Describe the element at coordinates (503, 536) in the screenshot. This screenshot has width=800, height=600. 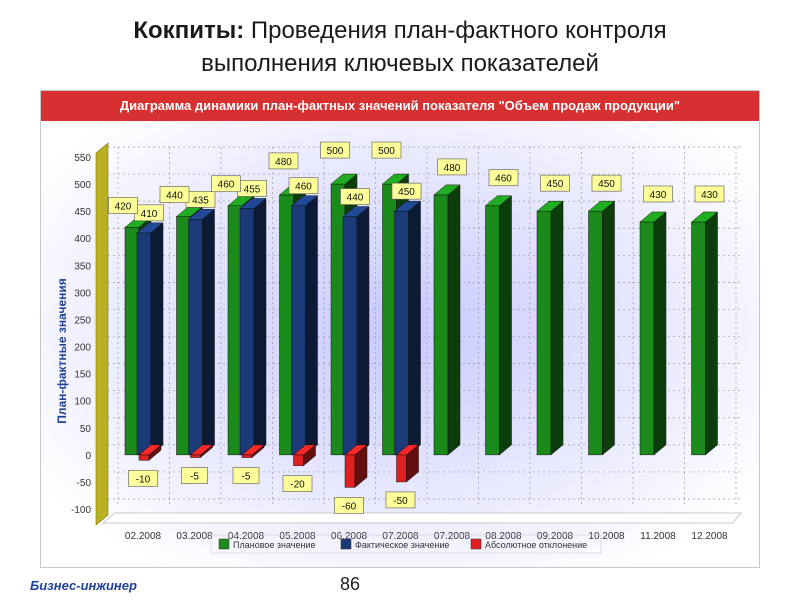
I see `x-tick-label: 08.2008` at that location.